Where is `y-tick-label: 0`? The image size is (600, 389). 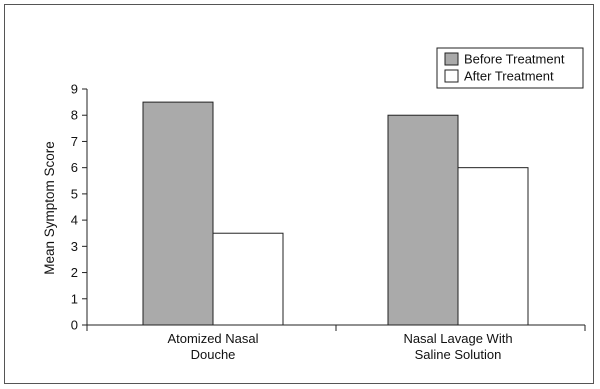
y-tick-label: 0 is located at coordinates (74, 325).